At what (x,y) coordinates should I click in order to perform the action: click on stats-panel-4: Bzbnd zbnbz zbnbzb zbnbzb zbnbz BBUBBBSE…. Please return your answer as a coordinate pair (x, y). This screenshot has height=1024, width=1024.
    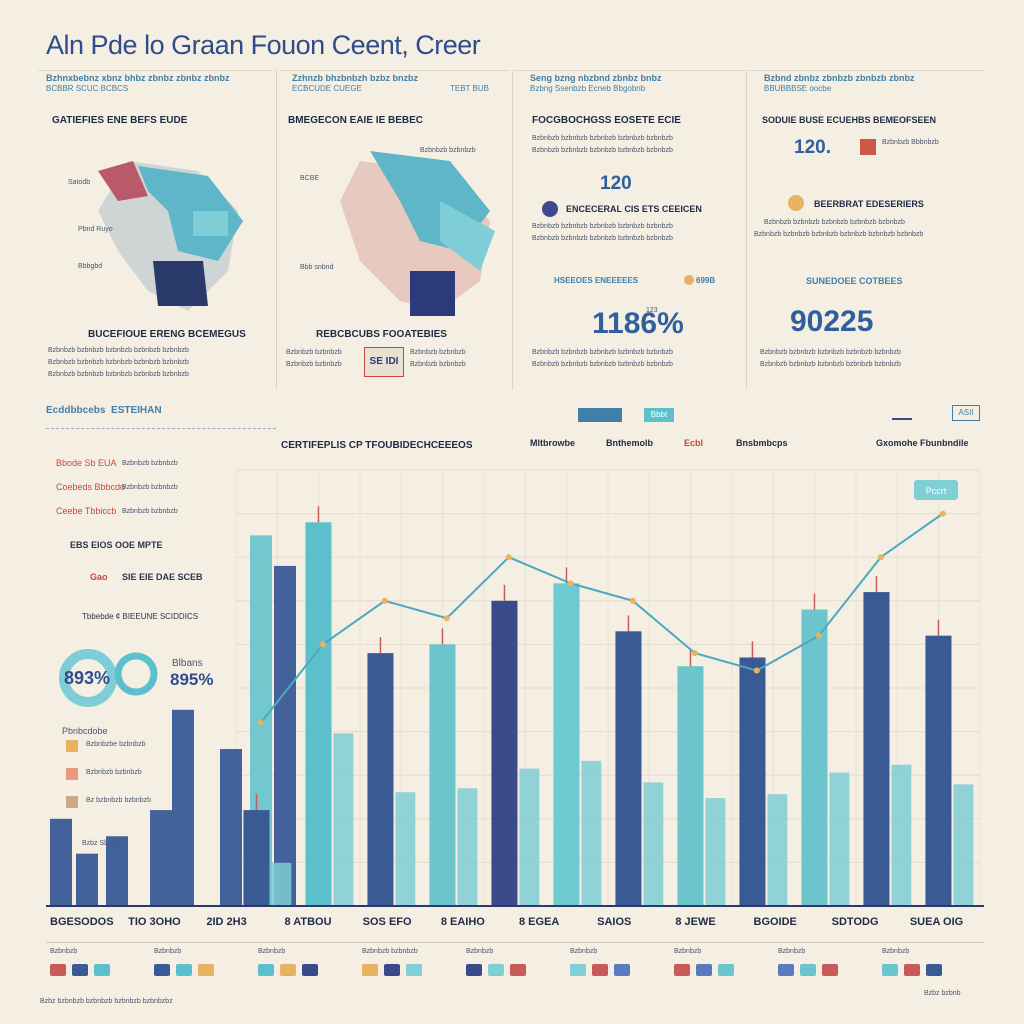
    Looking at the image, I should click on (866, 230).